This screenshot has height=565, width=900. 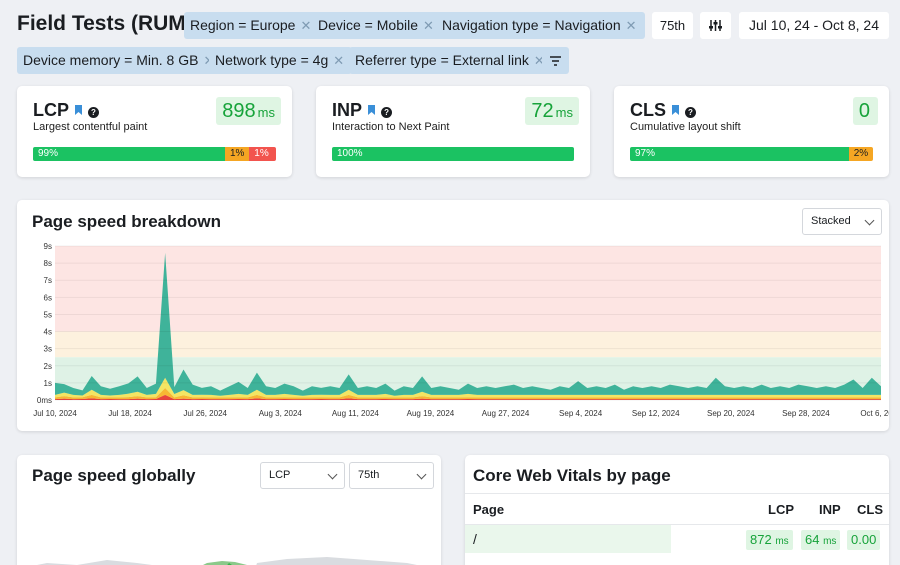 I want to click on y-tick-label: 8s, so click(x=48, y=263).